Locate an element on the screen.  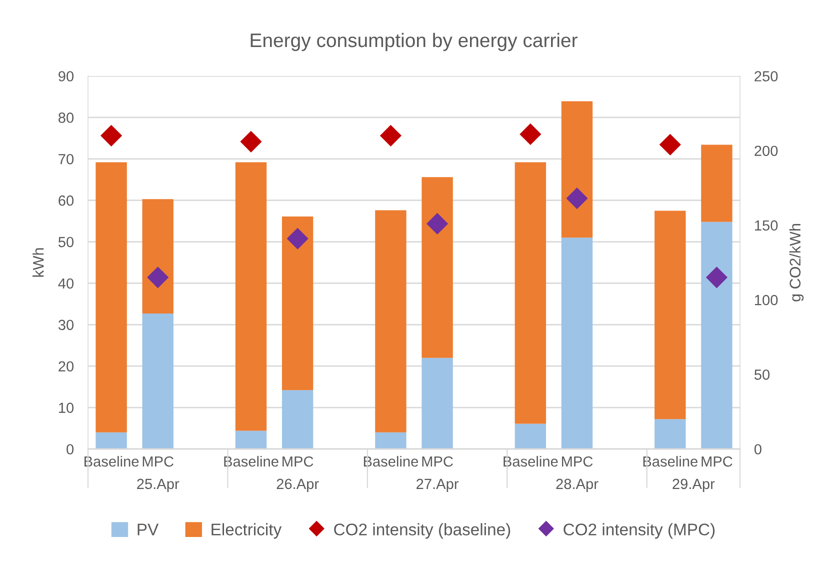
y2-tick-label: 200 is located at coordinates (766, 151).